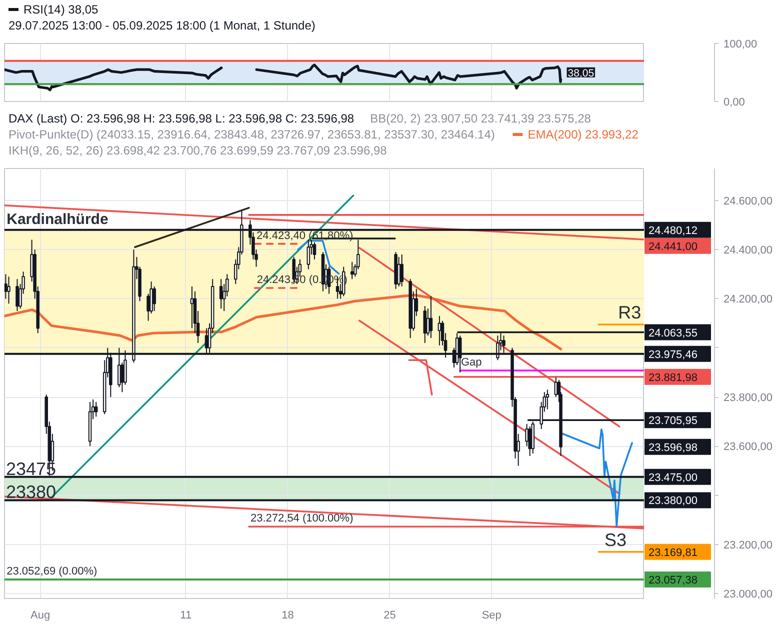 Image resolution: width=780 pixels, height=625 pixels. Describe the element at coordinates (581, 73) in the screenshot. I see `data-label: 38,05` at that location.